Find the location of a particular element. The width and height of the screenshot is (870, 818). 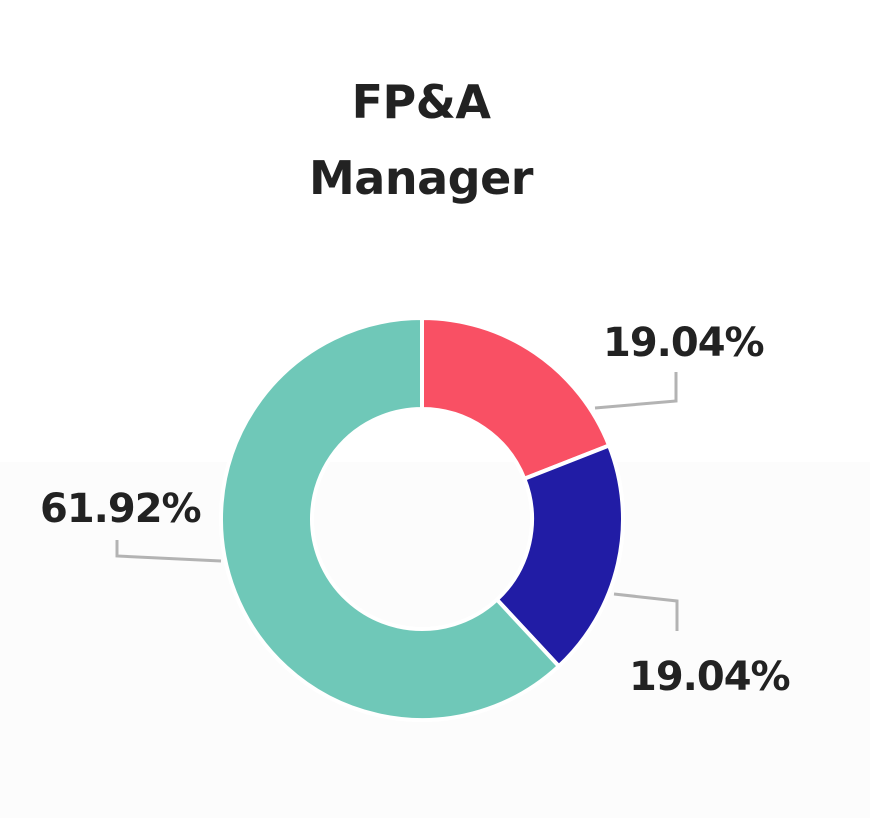

chart-title-line-1: FP&A is located at coordinates (421, 102).